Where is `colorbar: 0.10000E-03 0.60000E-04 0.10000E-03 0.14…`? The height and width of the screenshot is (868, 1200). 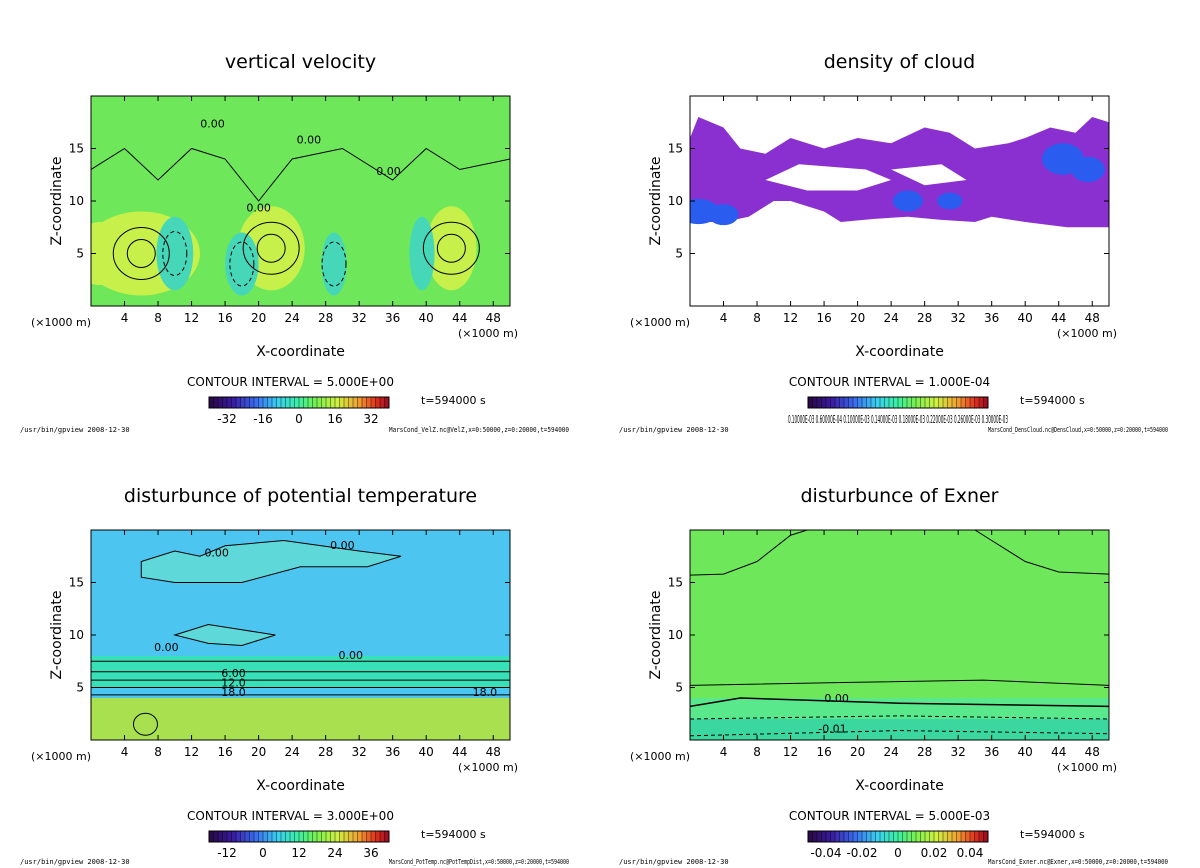 colorbar: 0.10000E-03 0.60000E-04 0.10000E-03 0.14… is located at coordinates (898, 411).